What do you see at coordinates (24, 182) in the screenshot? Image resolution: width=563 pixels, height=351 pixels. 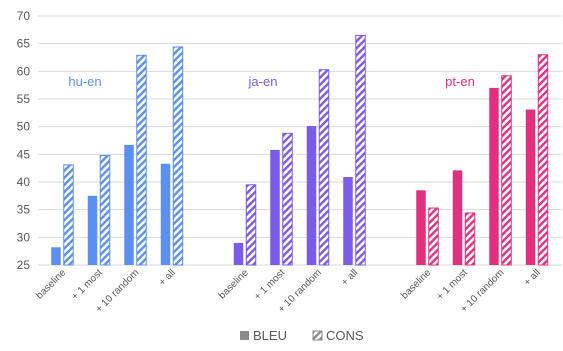 I see `y-tick-label: 40` at bounding box center [24, 182].